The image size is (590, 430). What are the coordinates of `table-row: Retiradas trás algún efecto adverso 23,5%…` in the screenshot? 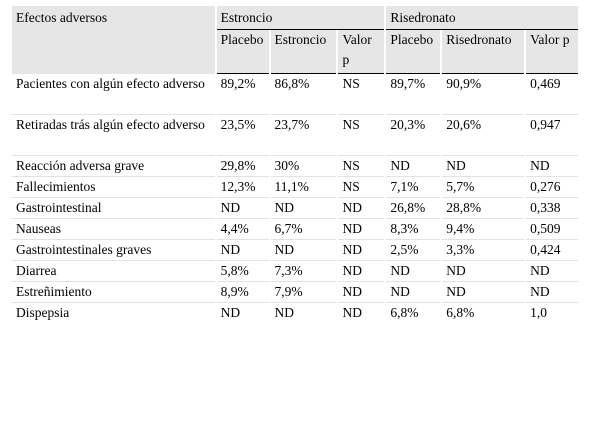 It's located at (295, 135).